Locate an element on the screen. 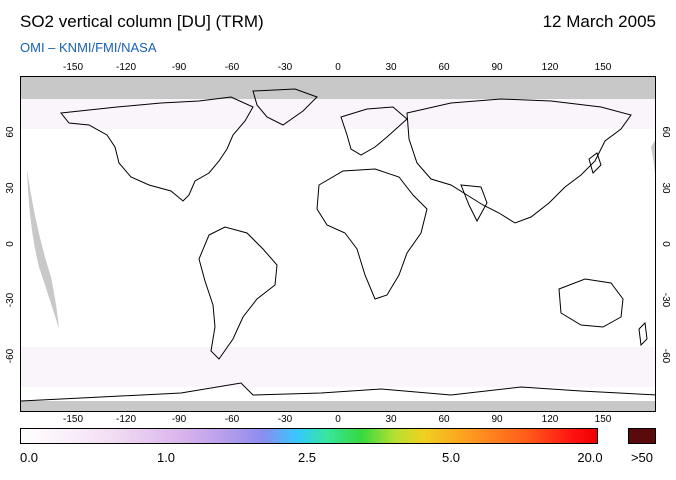 Image resolution: width=676 pixels, height=480 pixels. lon-tick-top: 150 is located at coordinates (603, 67).